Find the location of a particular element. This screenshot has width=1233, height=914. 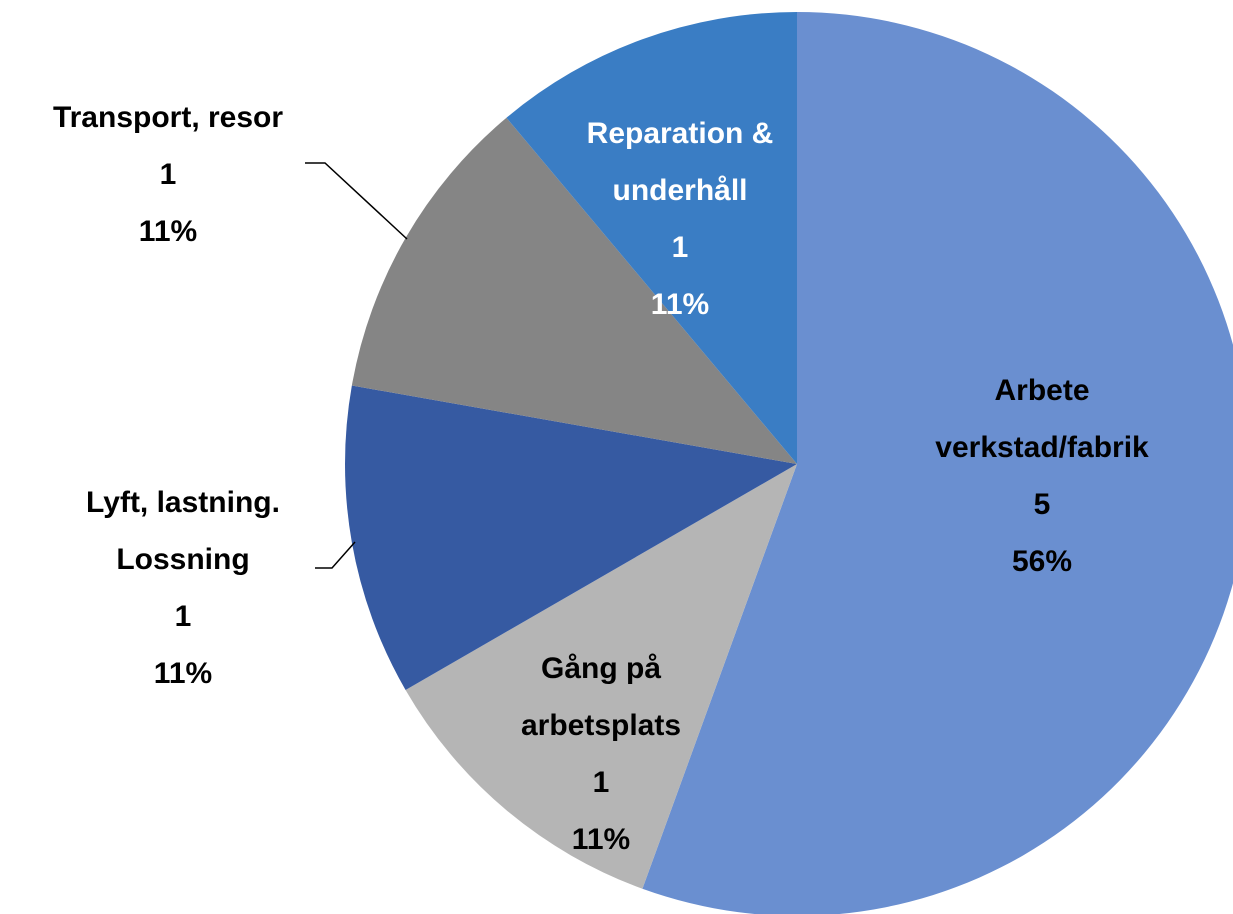

slice-label: Transport, resor 1 11% is located at coordinates (168, 174).